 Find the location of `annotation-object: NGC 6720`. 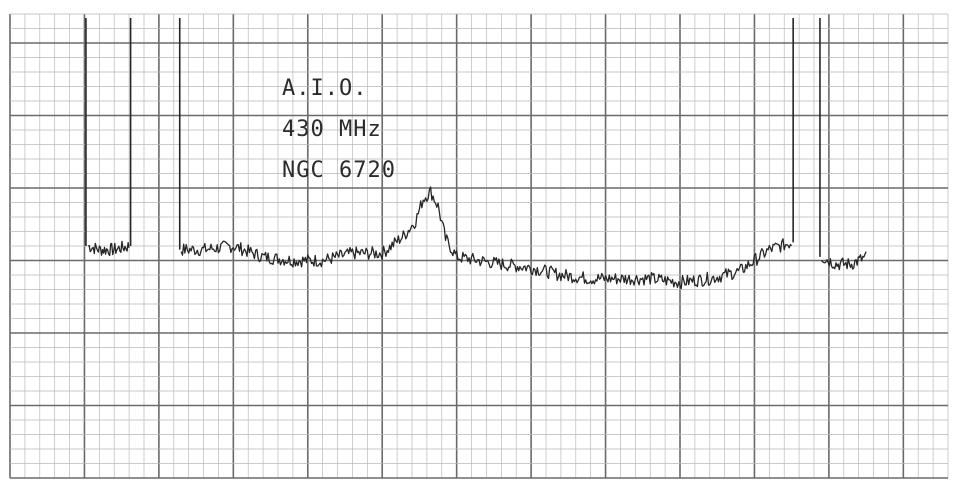

annotation-object: NGC 6720 is located at coordinates (339, 170).